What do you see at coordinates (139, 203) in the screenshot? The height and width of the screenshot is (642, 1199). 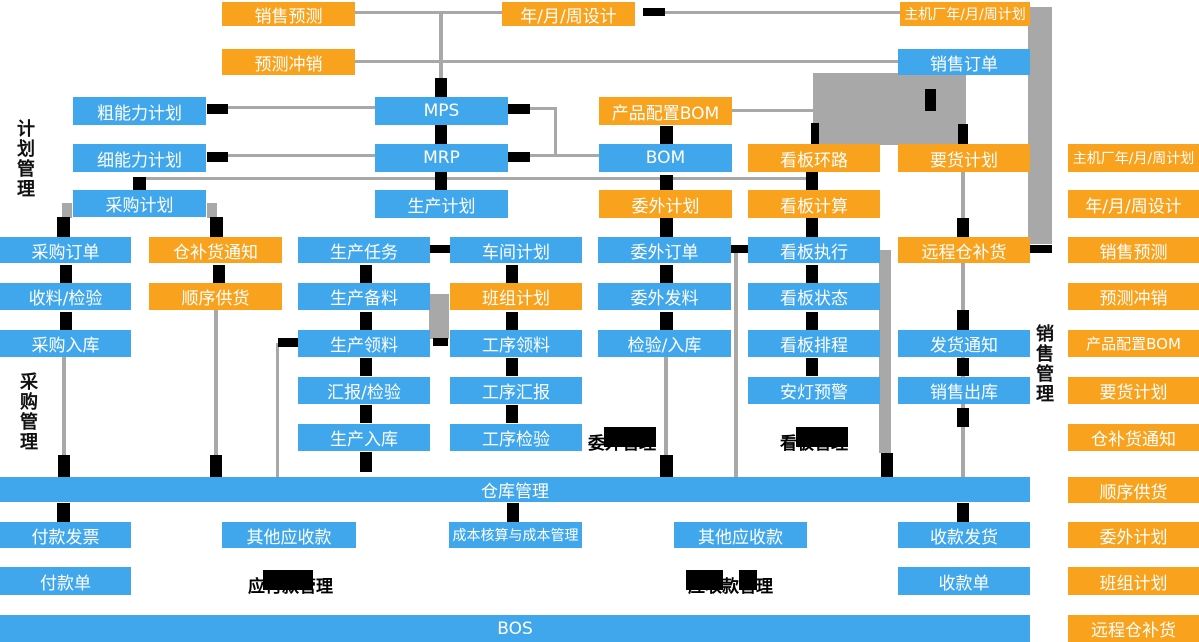 I see `node-purchase-plan: 采购计划` at bounding box center [139, 203].